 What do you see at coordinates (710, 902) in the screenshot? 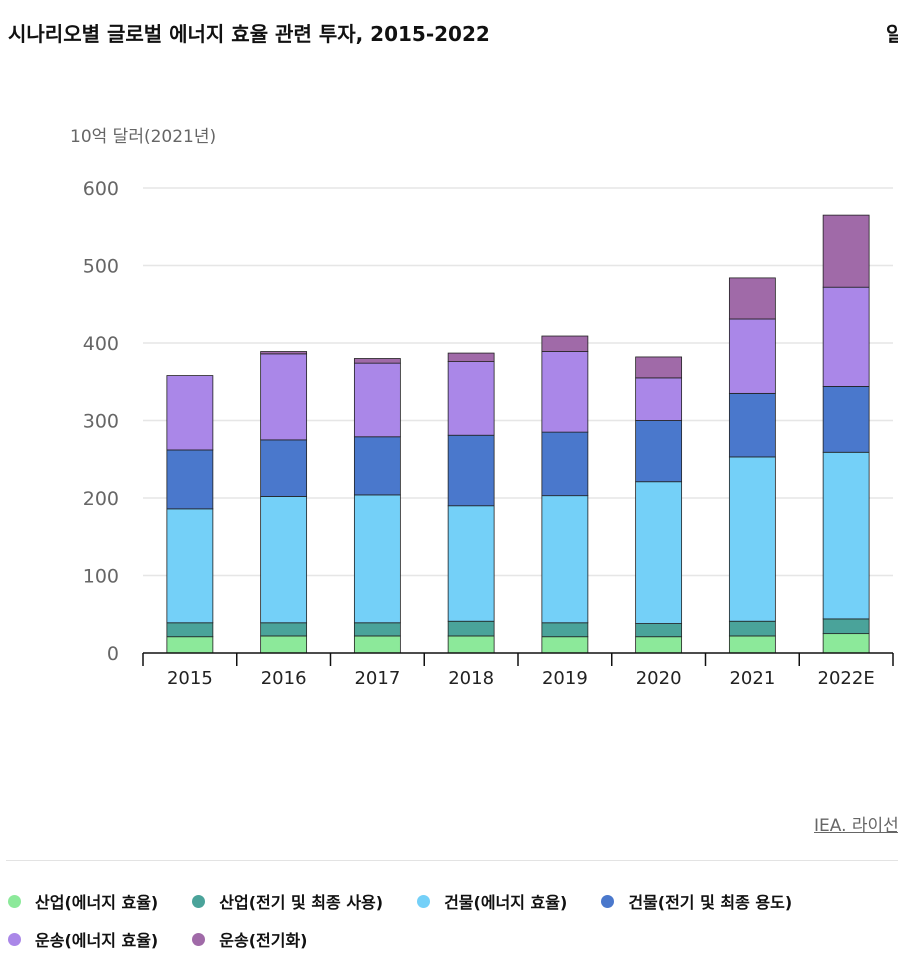
I see `legend-label: 건물(전기 및 최종 용도)` at bounding box center [710, 902].